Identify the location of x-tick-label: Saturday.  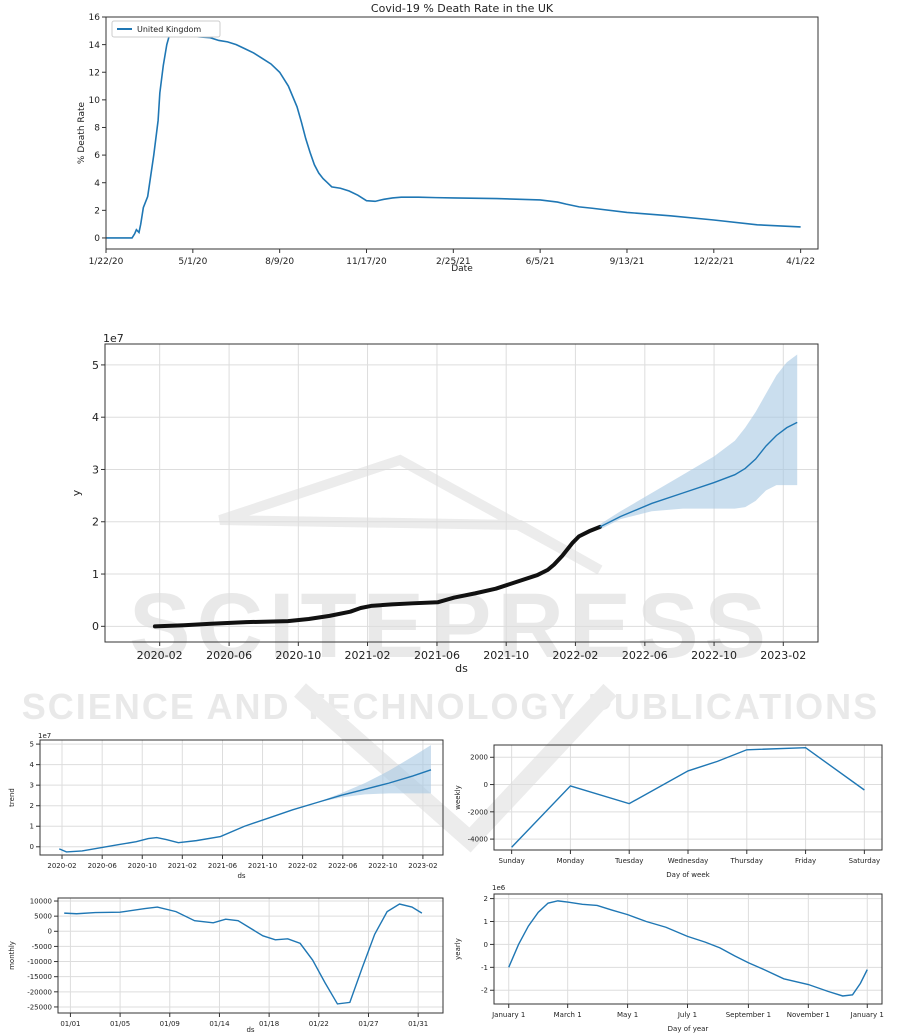
(865, 861).